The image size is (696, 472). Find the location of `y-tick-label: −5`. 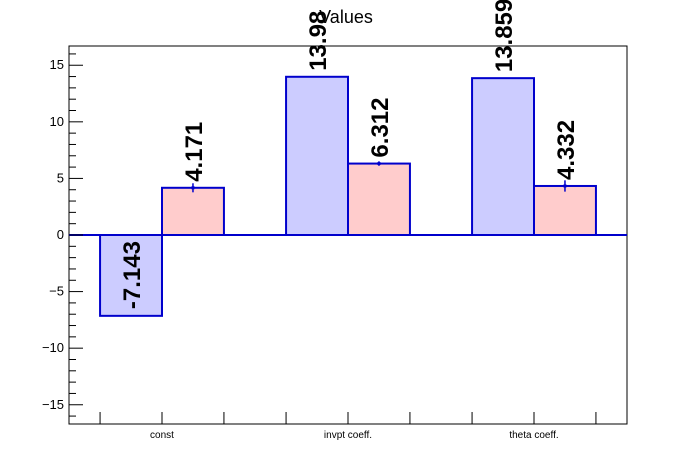

y-tick-label: −5 is located at coordinates (56, 291).